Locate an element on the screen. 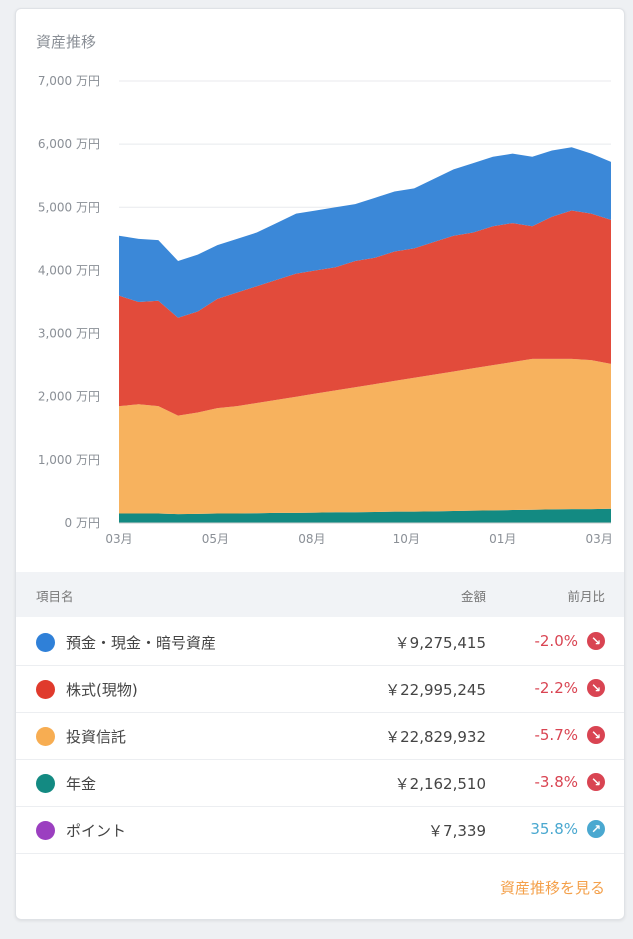  row-amount: ￥7,339 is located at coordinates (457, 831).